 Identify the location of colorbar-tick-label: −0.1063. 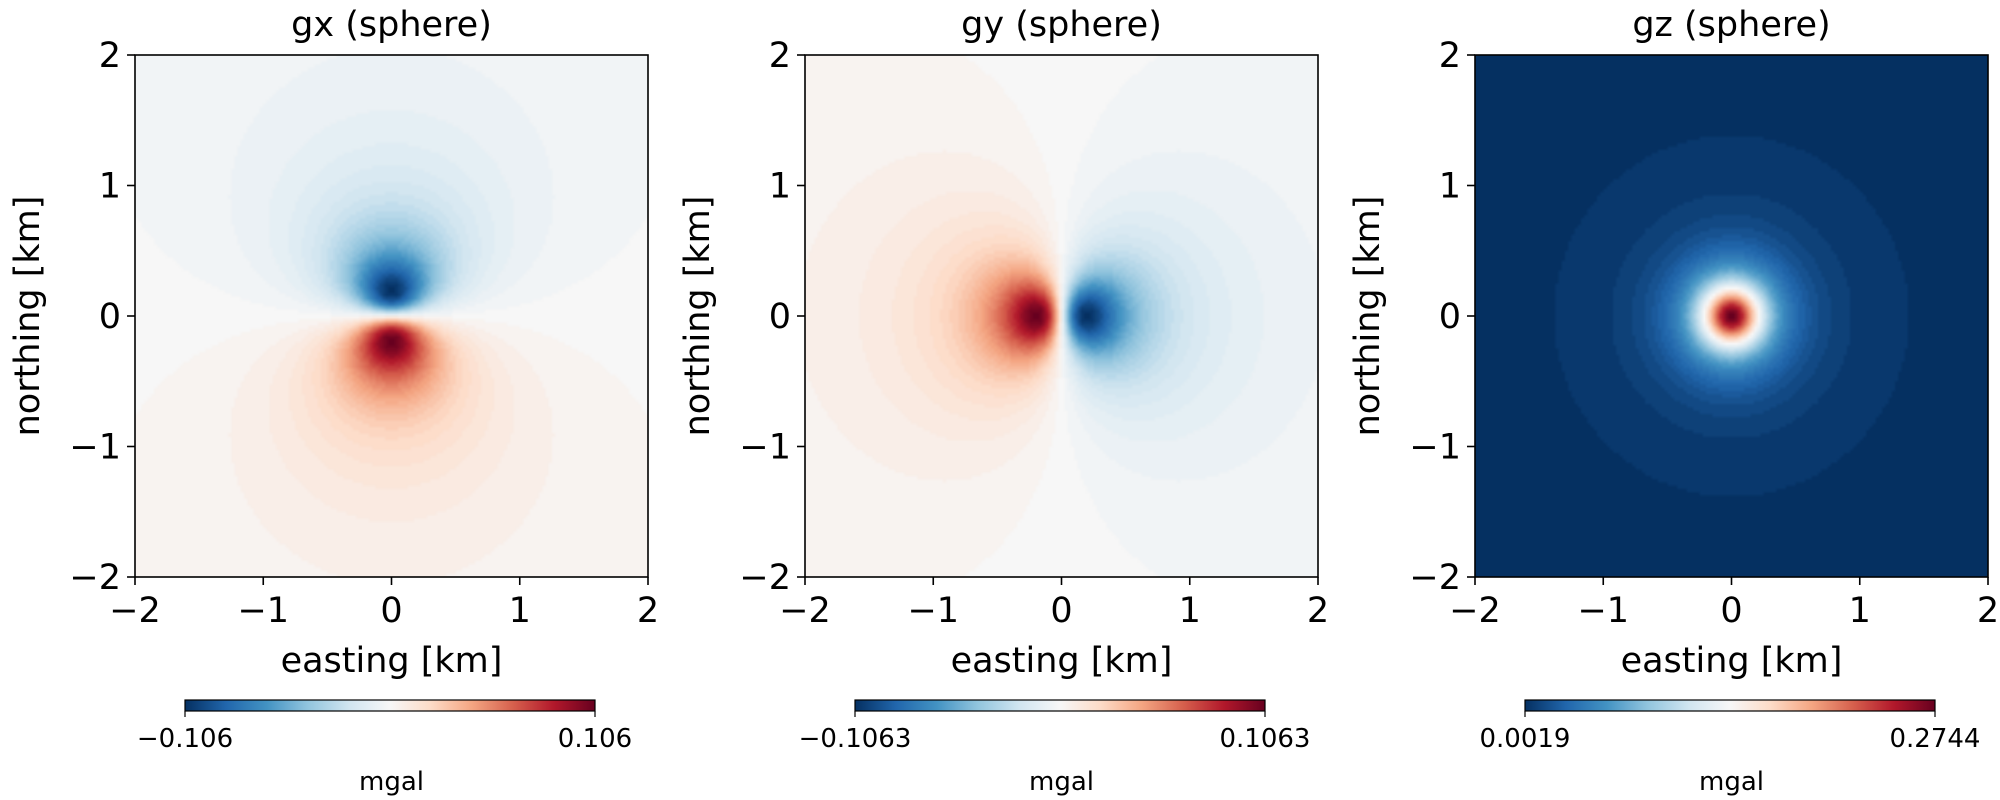
(855, 739).